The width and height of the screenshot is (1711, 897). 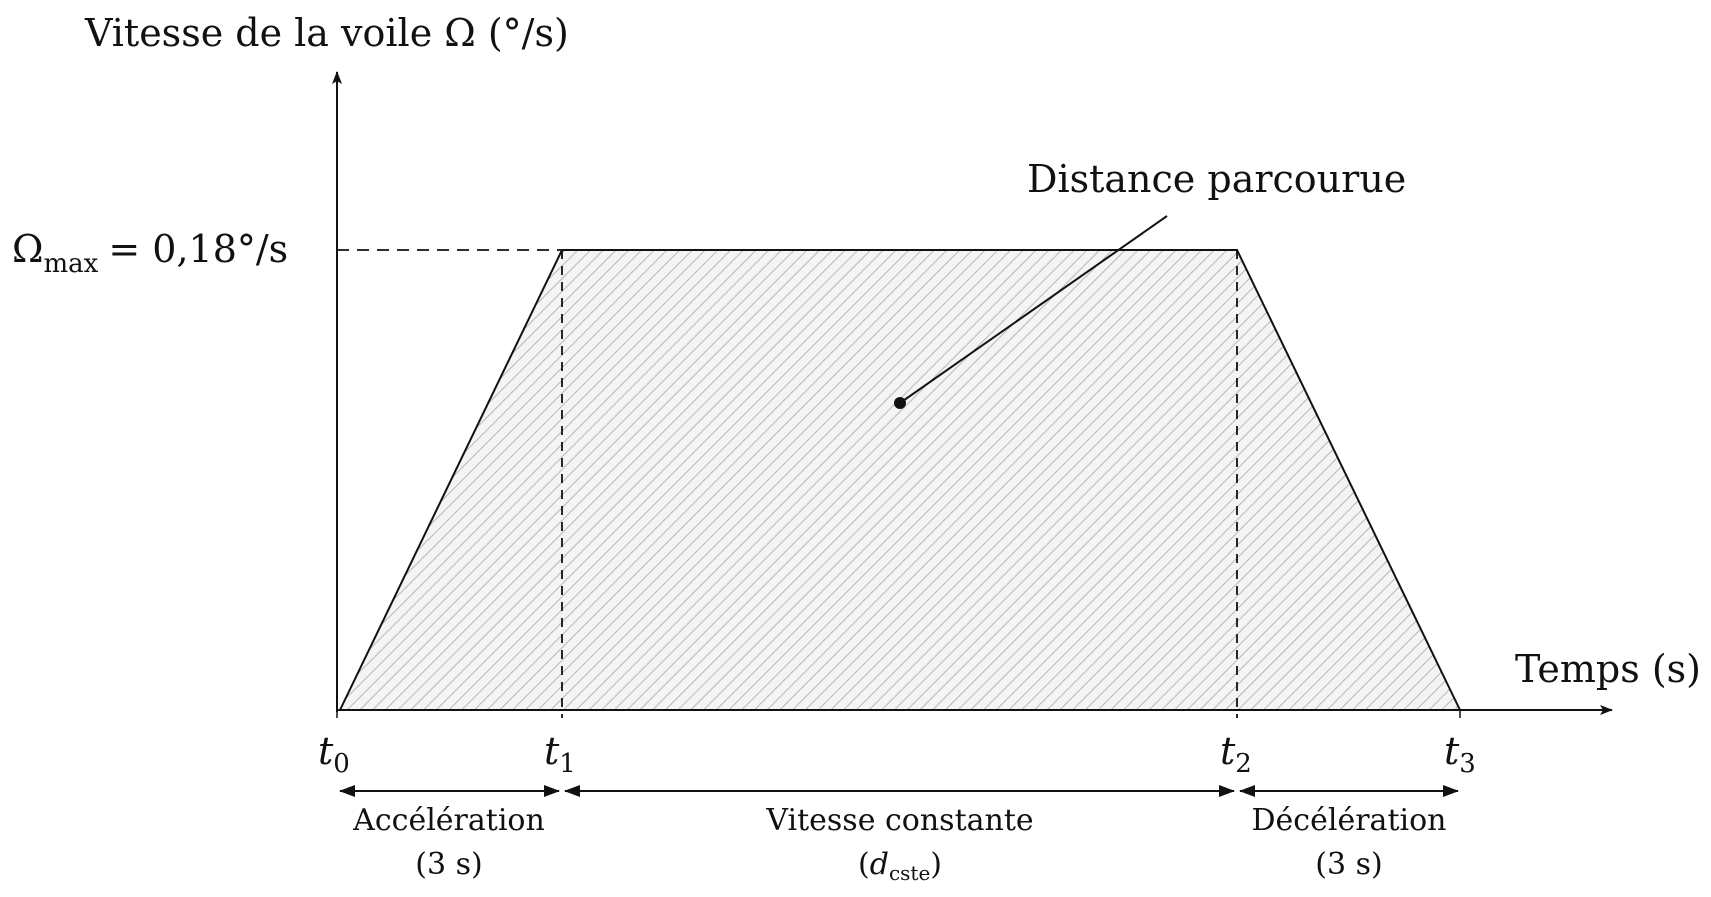 I want to click on phase-deceleration-duration: (3 s), so click(x=1348, y=864).